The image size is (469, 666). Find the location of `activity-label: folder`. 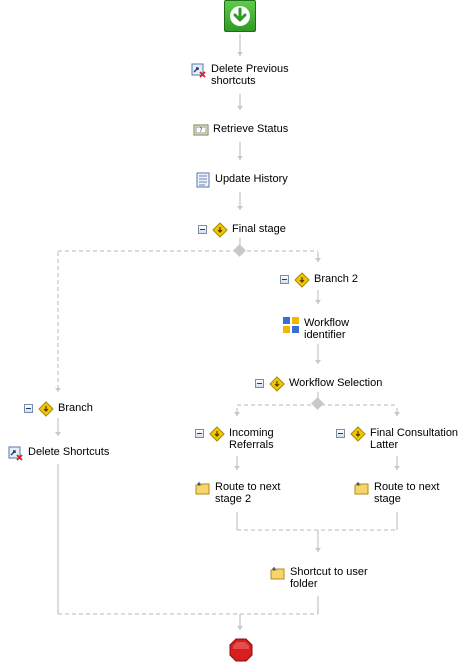

activity-label: folder is located at coordinates (304, 584).